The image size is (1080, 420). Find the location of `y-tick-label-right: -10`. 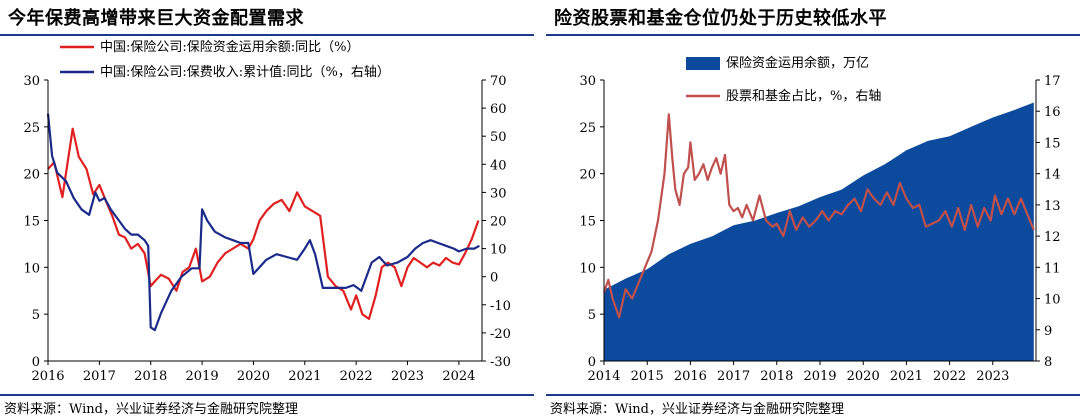

y-tick-label-right: -10 is located at coordinates (500, 306).